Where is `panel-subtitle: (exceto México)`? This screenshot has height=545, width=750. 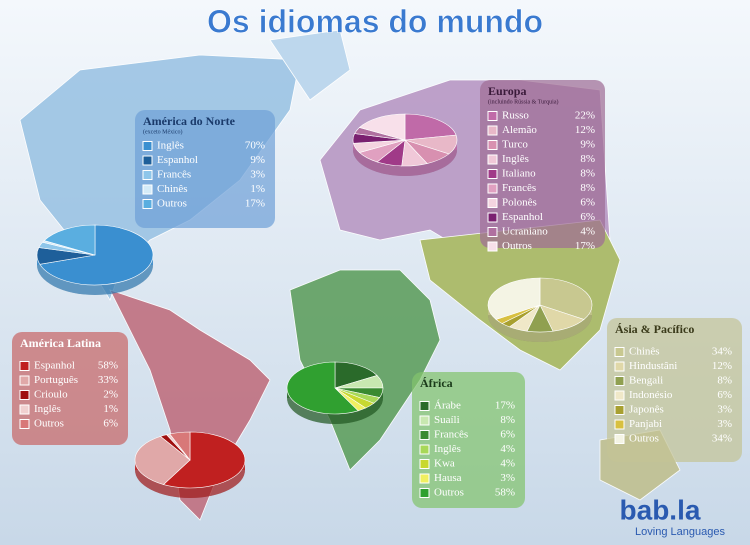 panel-subtitle: (exceto México) is located at coordinates (162, 131).